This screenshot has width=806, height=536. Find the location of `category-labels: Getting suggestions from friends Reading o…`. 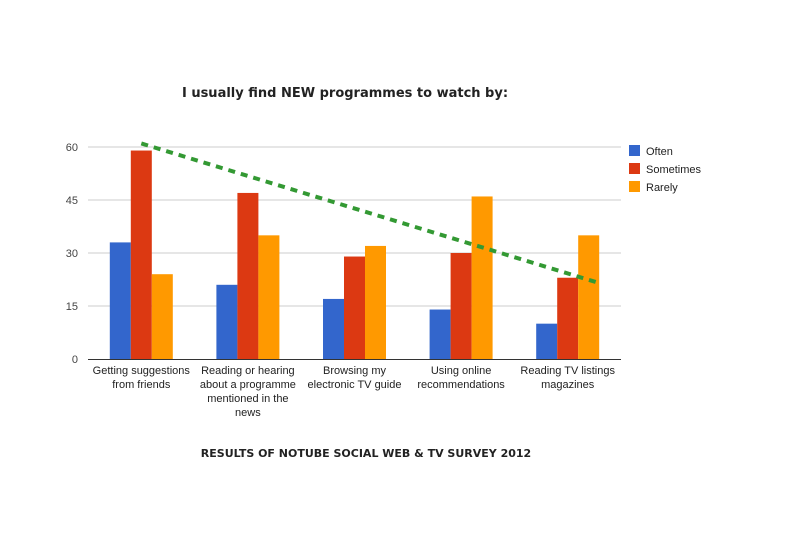

category-labels: Getting suggestions from friends Reading o… is located at coordinates (354, 392).